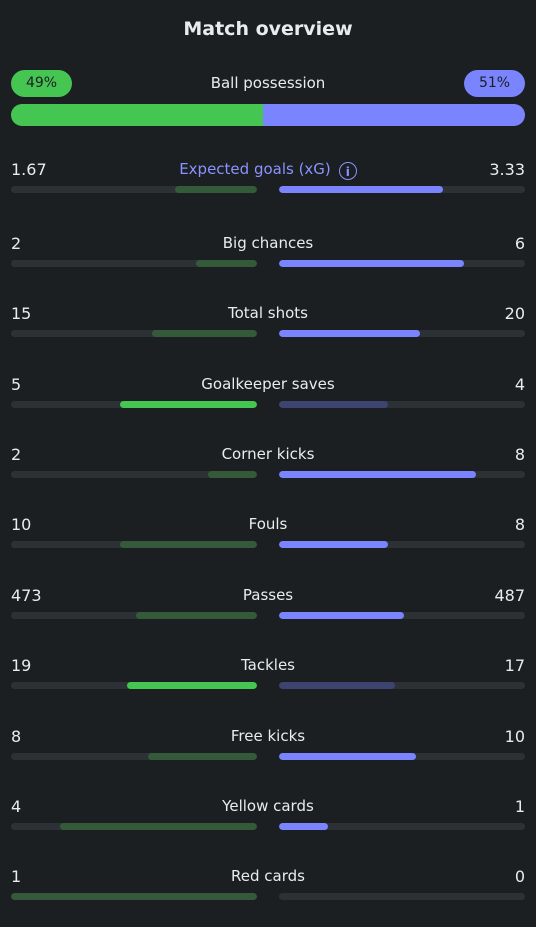 Image resolution: width=536 pixels, height=927 pixels. Describe the element at coordinates (137, 115) in the screenshot. I see `home-possession-fill` at that location.